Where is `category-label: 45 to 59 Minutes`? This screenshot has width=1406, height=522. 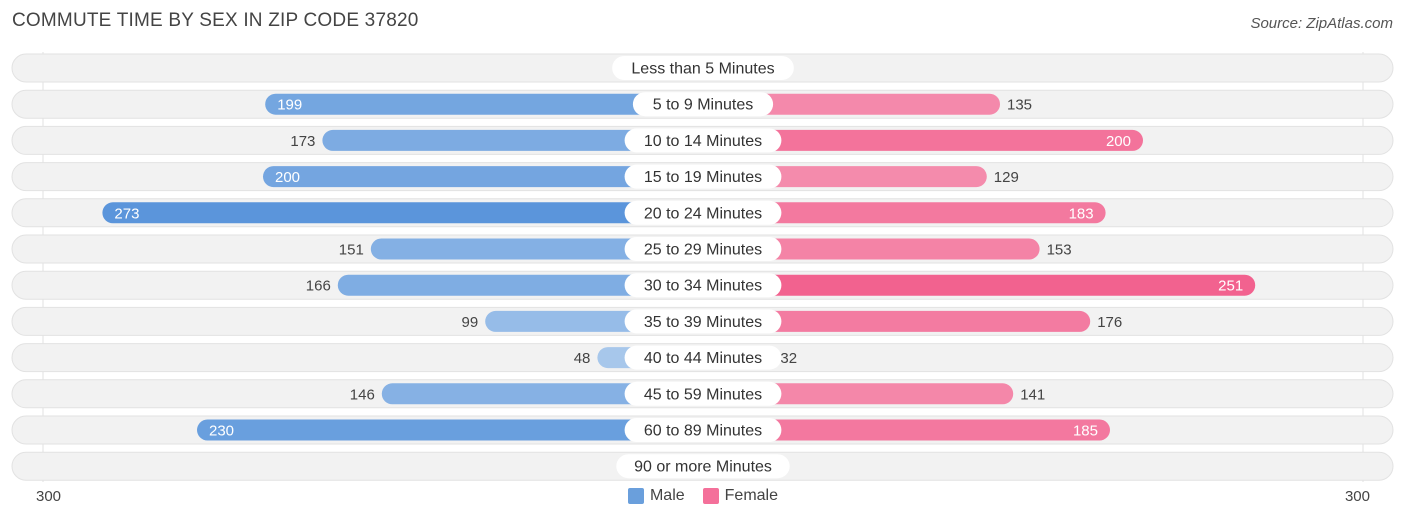
category-label: 45 to 59 Minutes is located at coordinates (703, 394).